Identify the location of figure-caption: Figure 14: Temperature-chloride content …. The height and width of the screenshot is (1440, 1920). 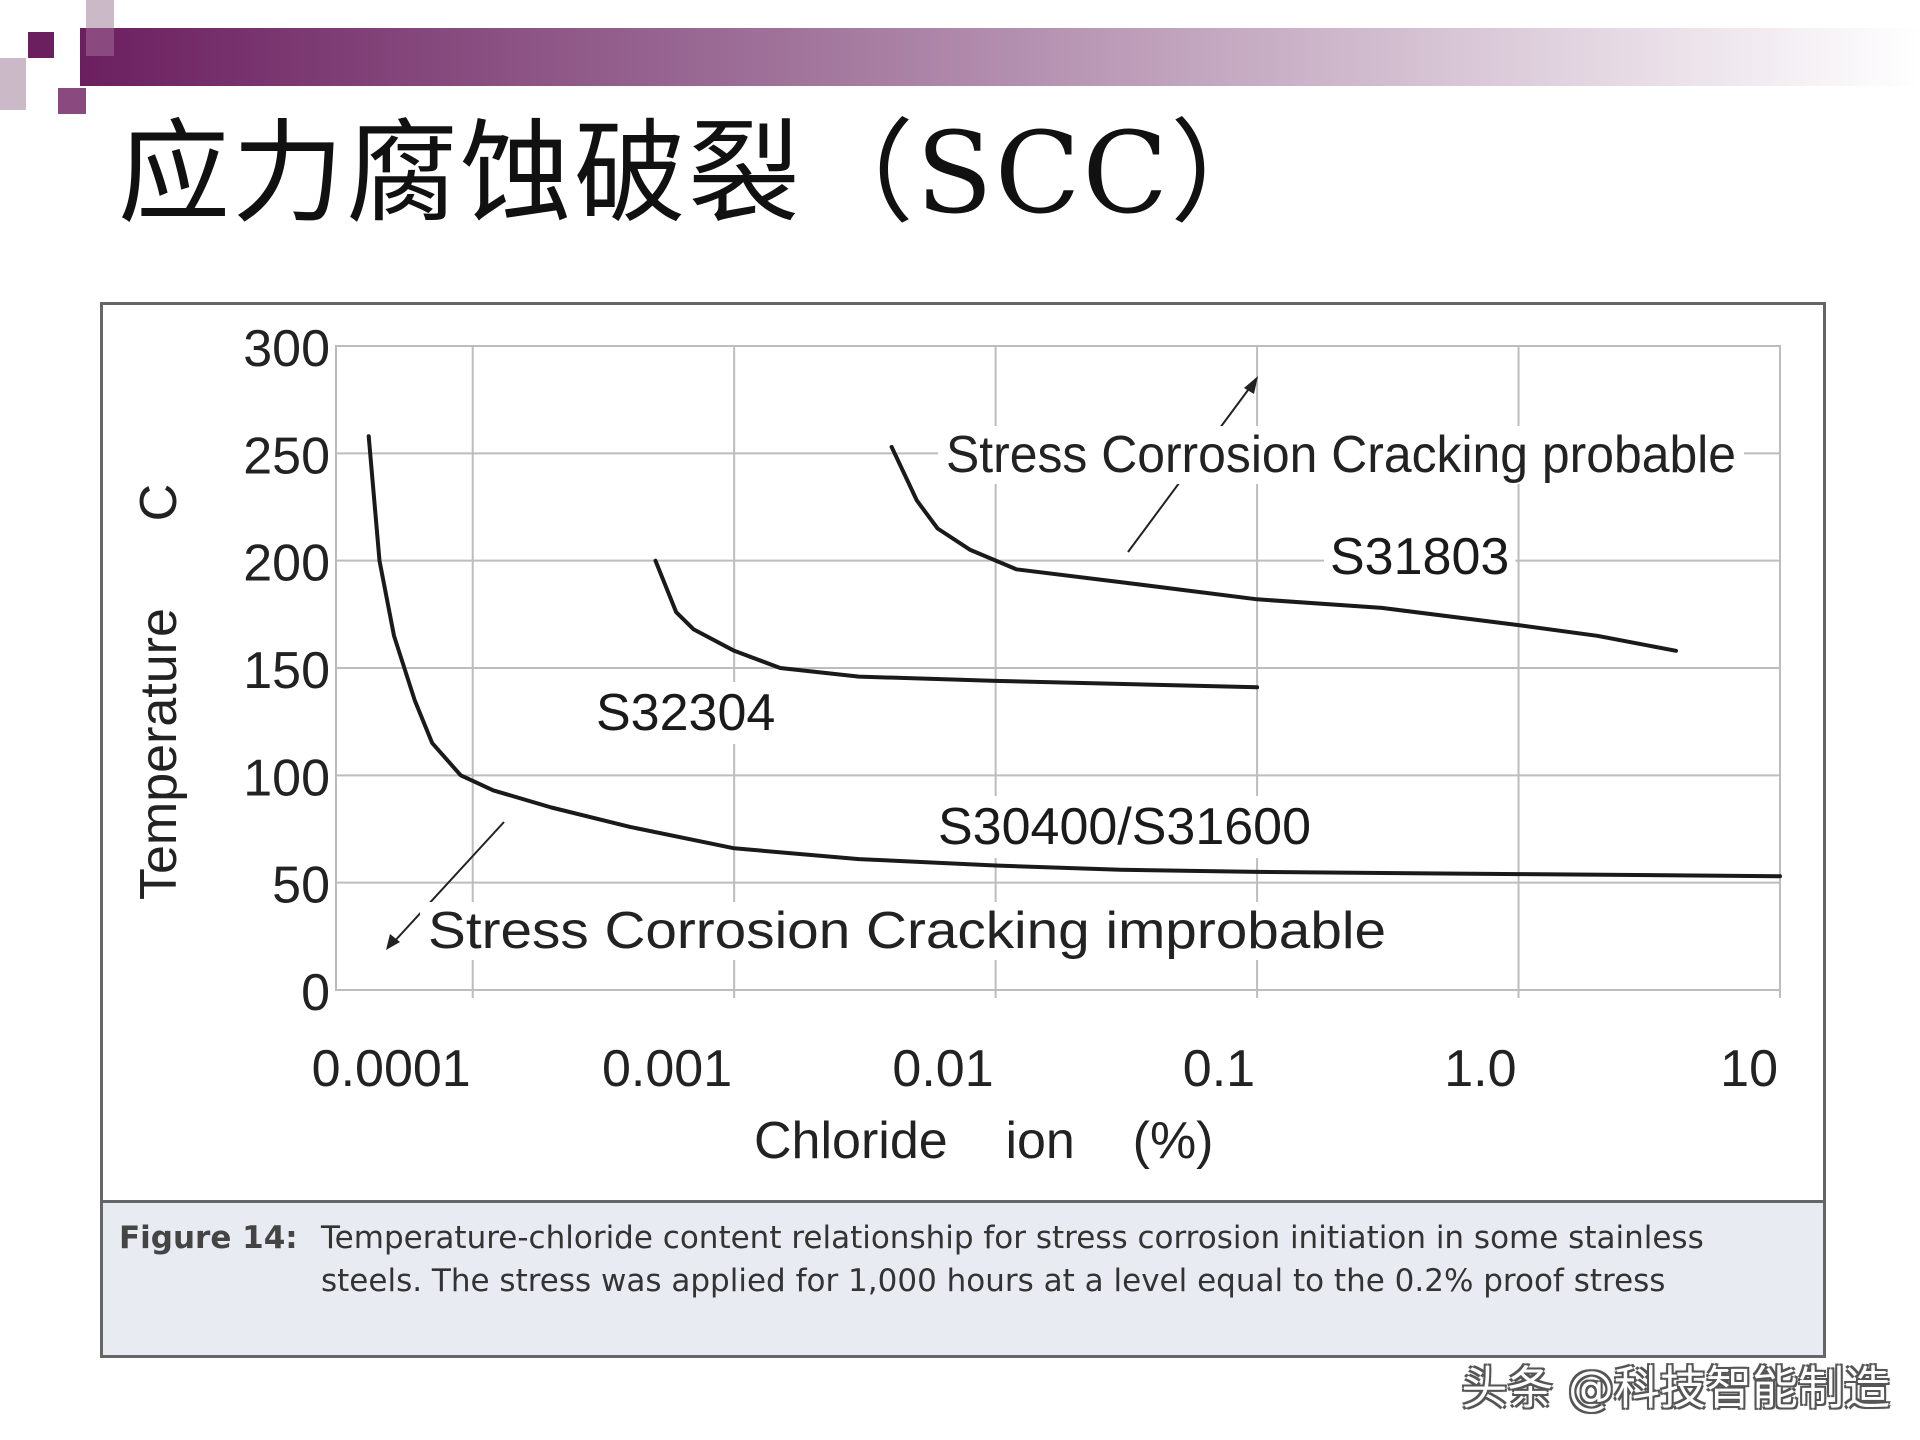
(963, 1279).